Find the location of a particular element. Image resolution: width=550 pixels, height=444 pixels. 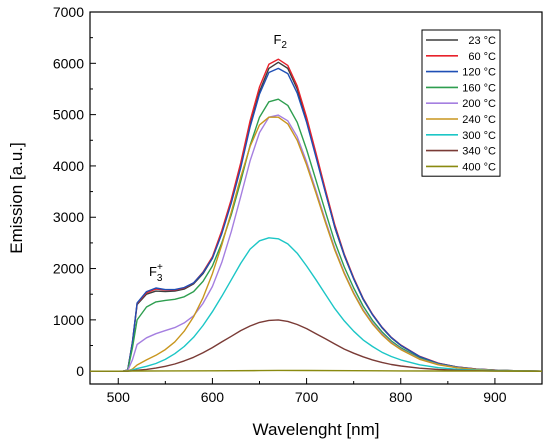

legend-label: 300 °C is located at coordinates (479, 136).